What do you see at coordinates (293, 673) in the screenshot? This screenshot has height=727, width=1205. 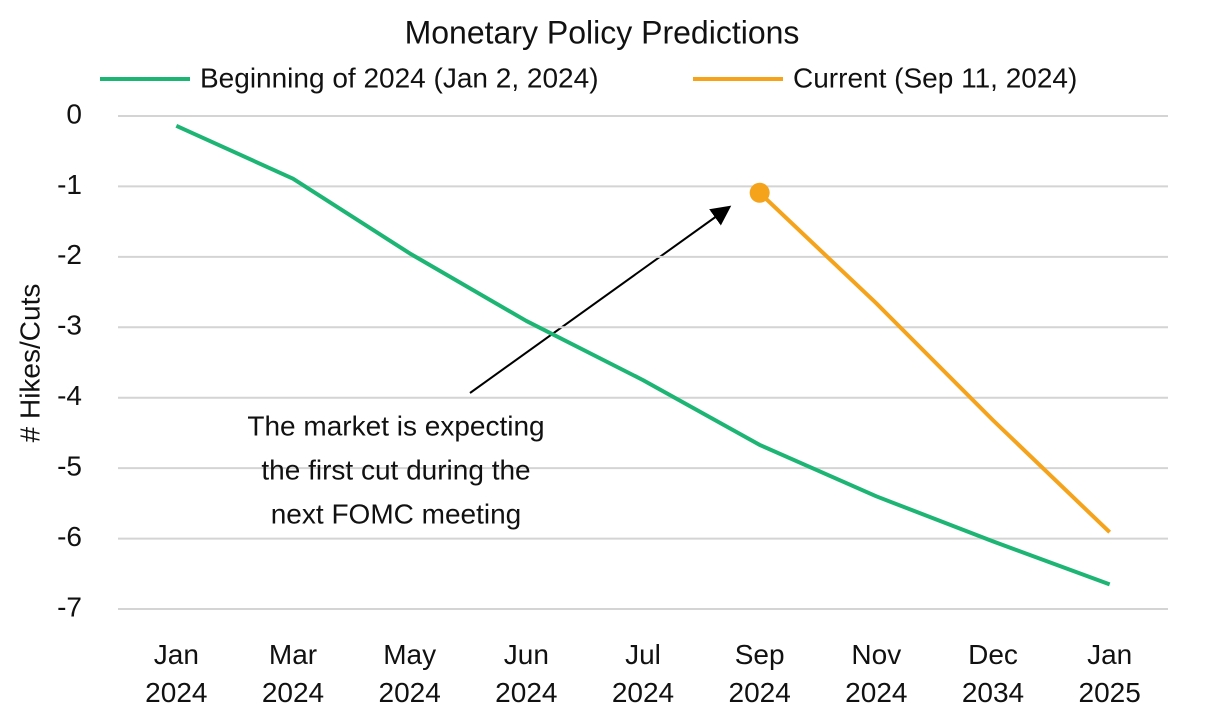 I see `x-tick-label: Mar 2024` at bounding box center [293, 673].